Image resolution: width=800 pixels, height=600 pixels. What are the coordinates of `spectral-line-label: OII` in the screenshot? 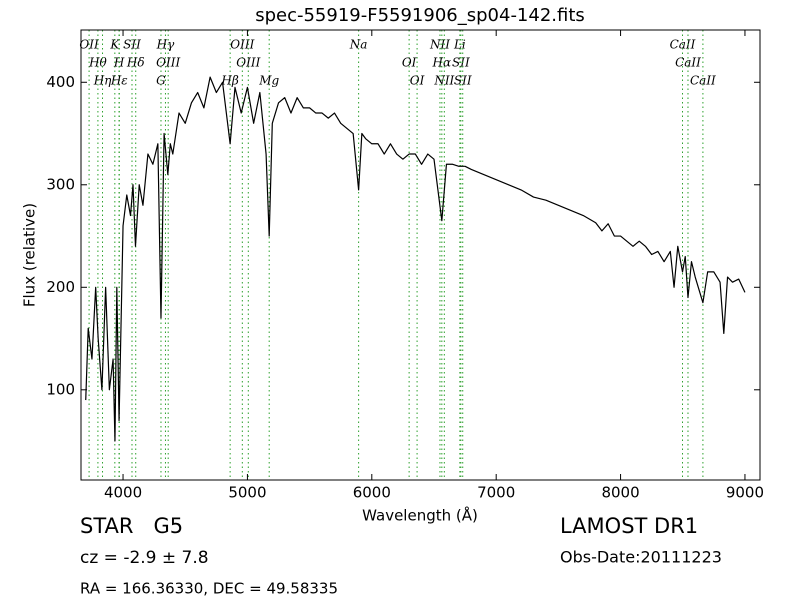 It's located at (89, 45).